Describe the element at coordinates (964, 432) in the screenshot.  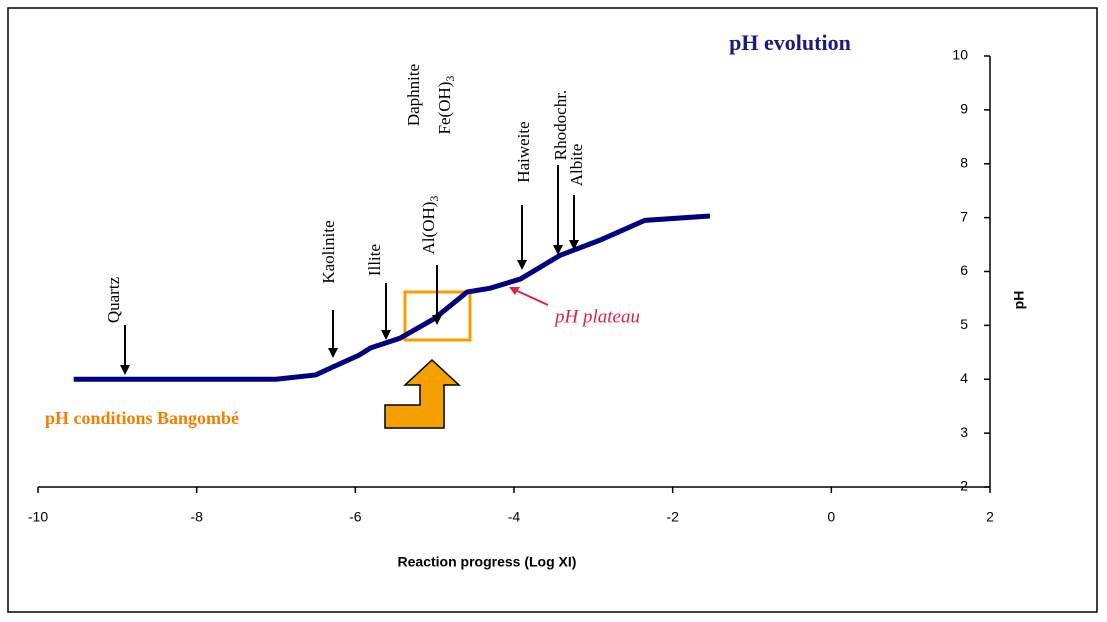
I see `y-tick-label: 3` at that location.